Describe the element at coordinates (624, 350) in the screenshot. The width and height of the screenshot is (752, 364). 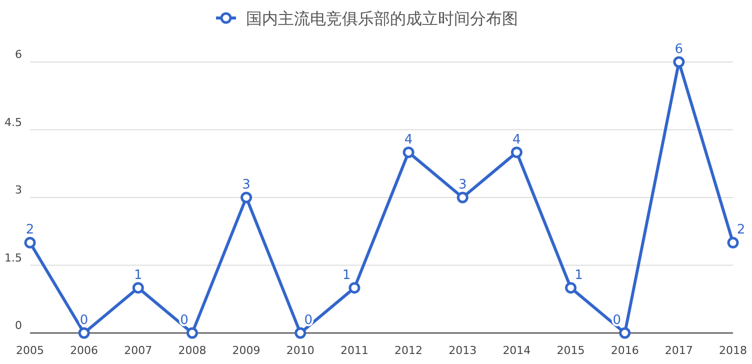
I see `x-tick-label: 2016` at that location.